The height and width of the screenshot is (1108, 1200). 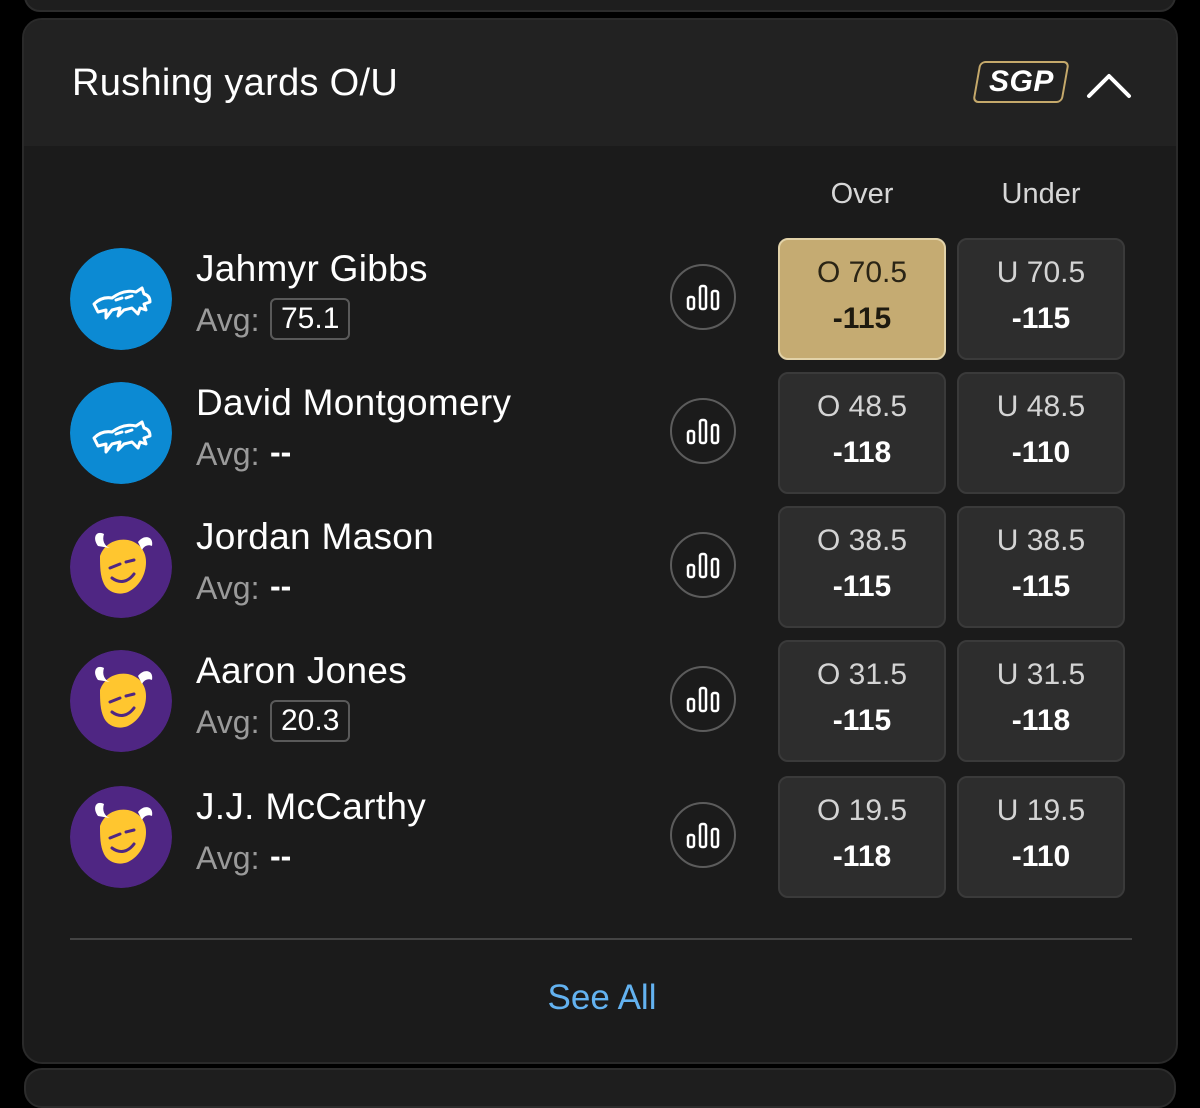 I want to click on market-title: Rushing yards O/U, so click(x=235, y=83).